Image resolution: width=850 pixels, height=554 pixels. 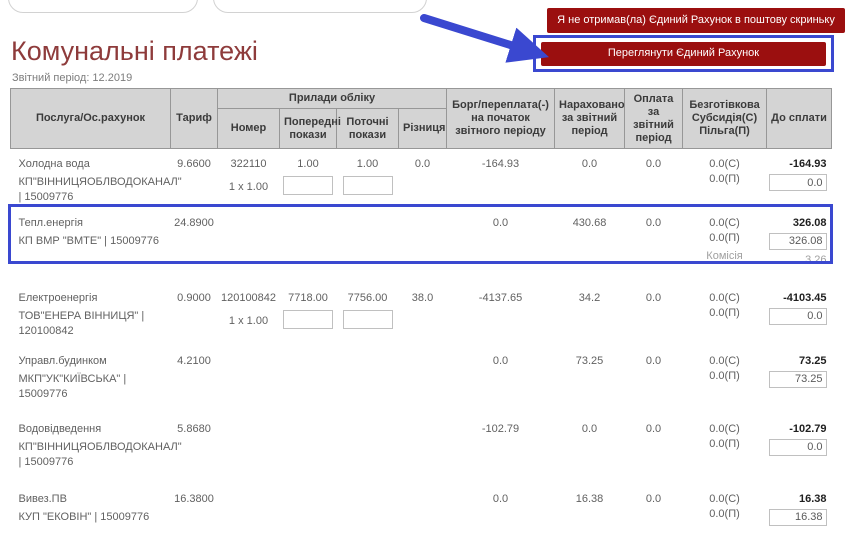 What do you see at coordinates (194, 498) in the screenshot?
I see `cell-tariff: 16.3800` at bounding box center [194, 498].